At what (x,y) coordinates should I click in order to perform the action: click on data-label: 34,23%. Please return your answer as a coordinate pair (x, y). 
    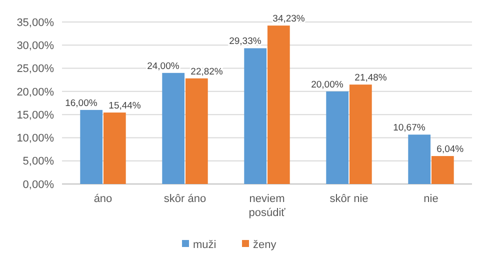
    Looking at the image, I should click on (289, 19).